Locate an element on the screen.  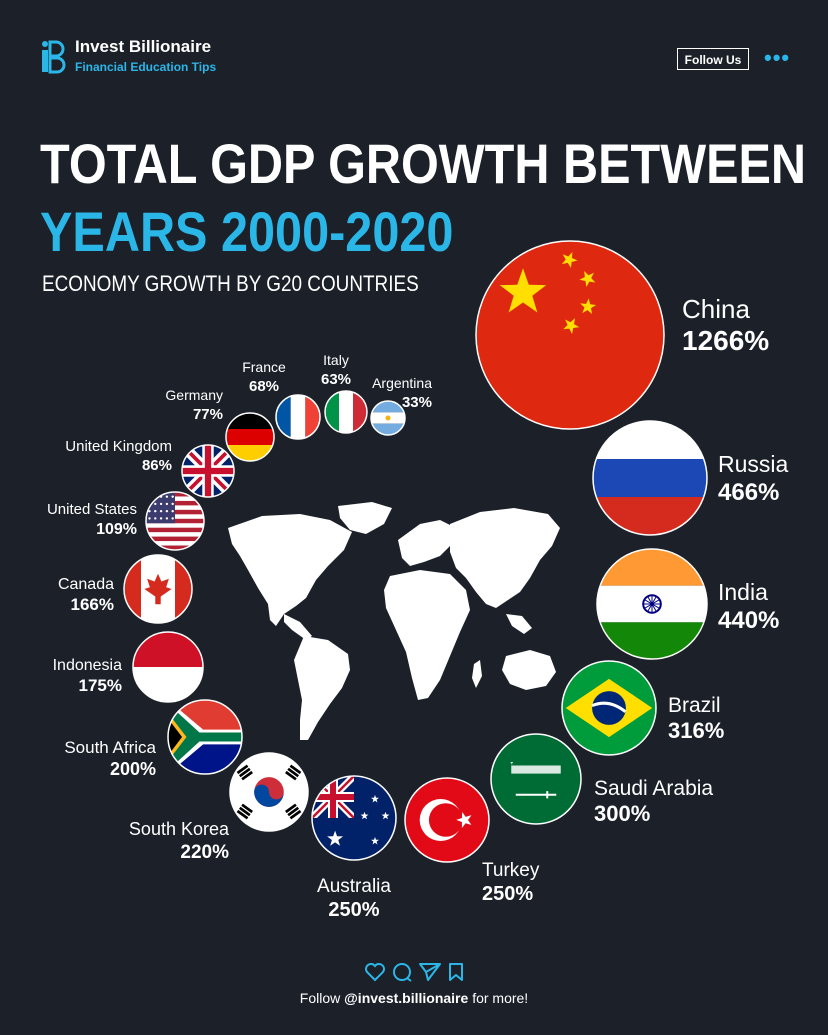
more-dots-icon: ••• is located at coordinates (777, 57).